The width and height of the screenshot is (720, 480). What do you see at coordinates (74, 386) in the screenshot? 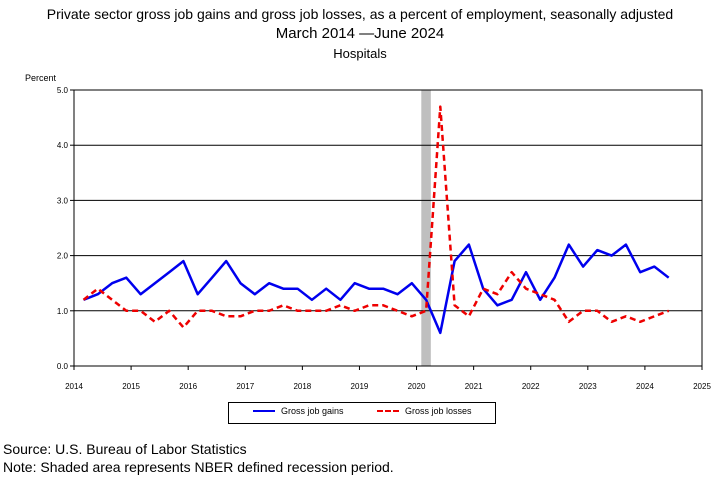
I see `x-tick-label: 2014` at bounding box center [74, 386].